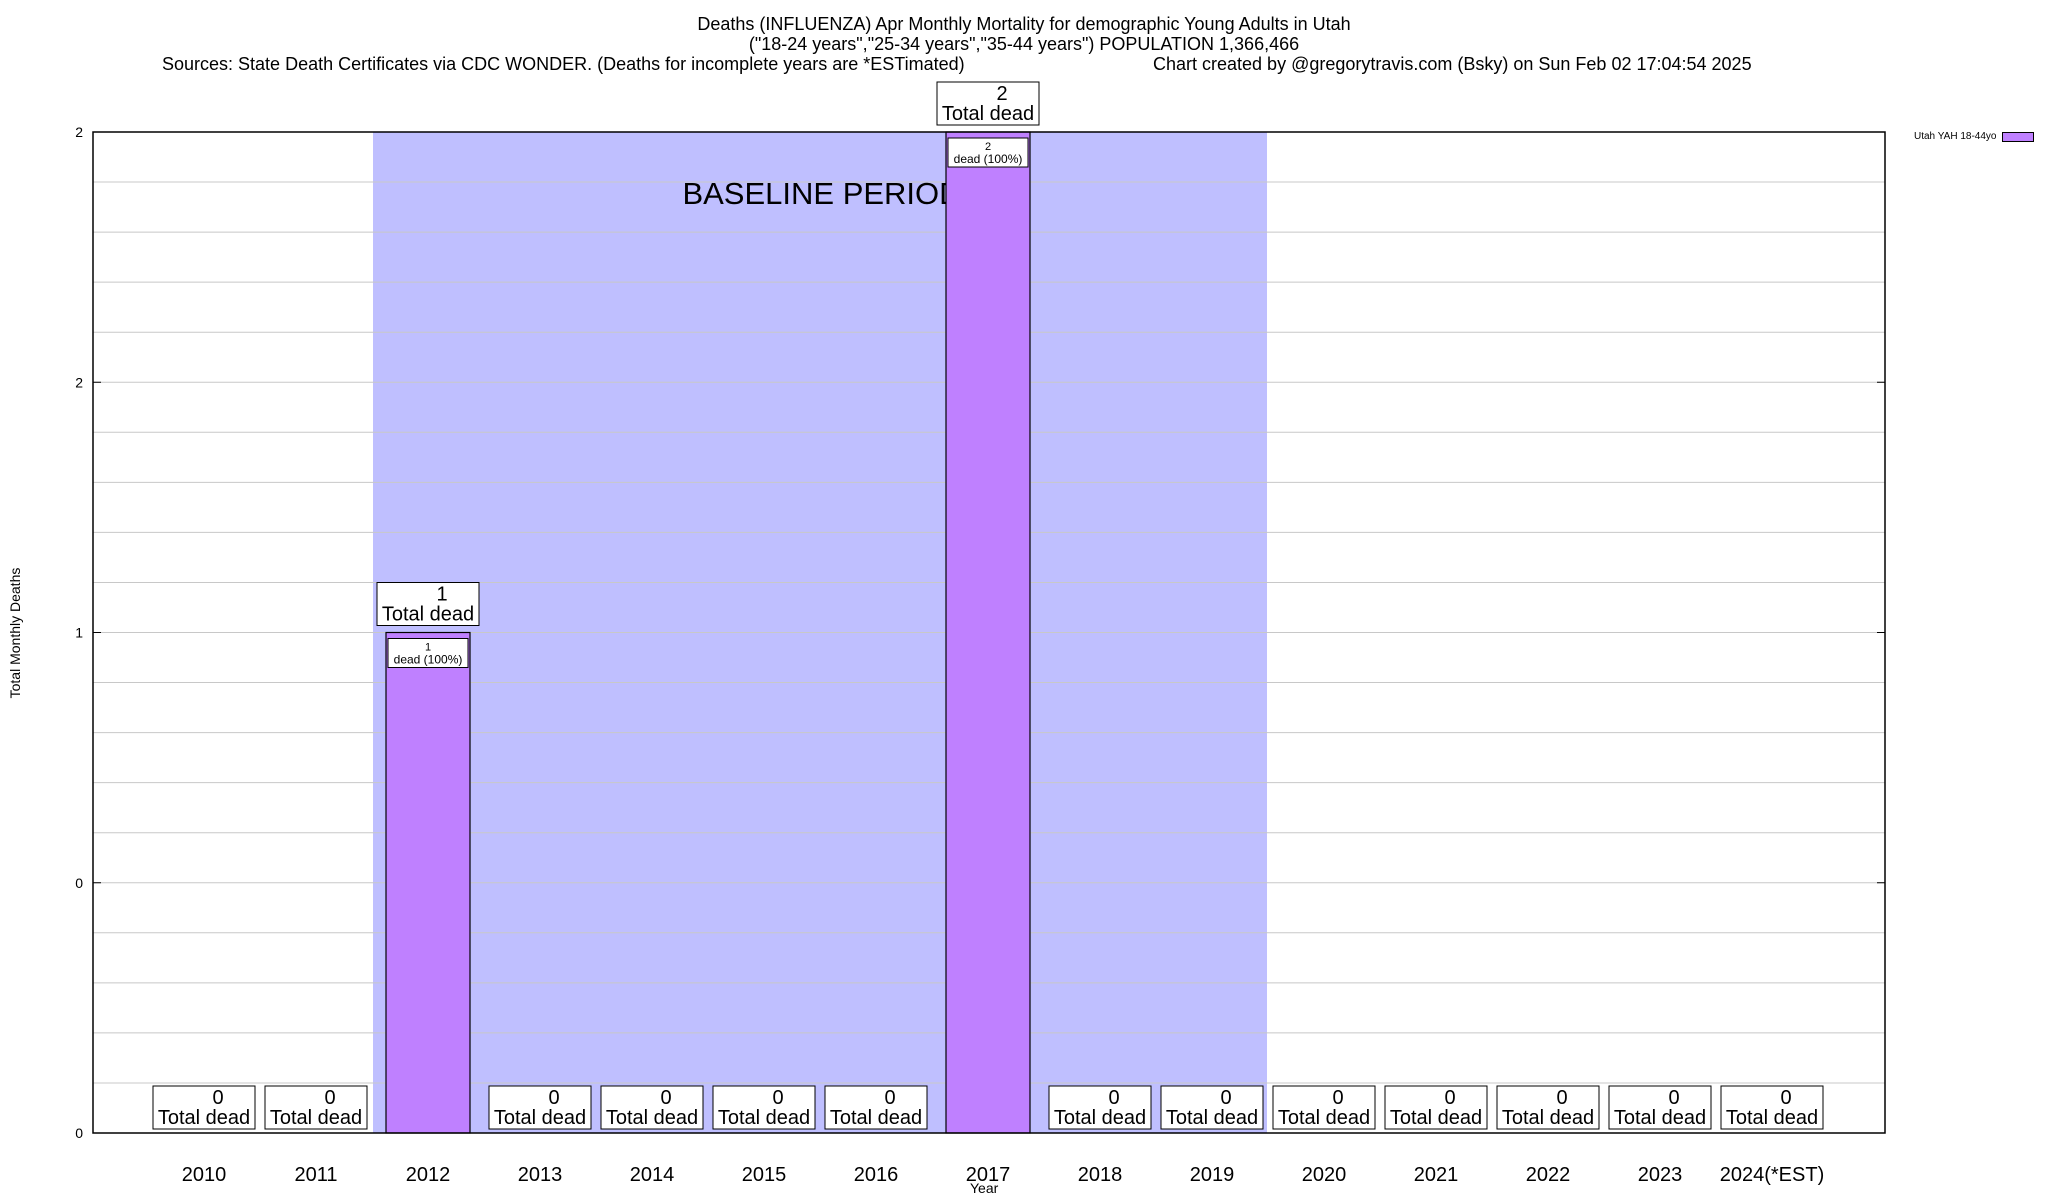 This screenshot has width=2048, height=1200. What do you see at coordinates (204, 1175) in the screenshot?
I see `x-tick-label: 2010` at bounding box center [204, 1175].